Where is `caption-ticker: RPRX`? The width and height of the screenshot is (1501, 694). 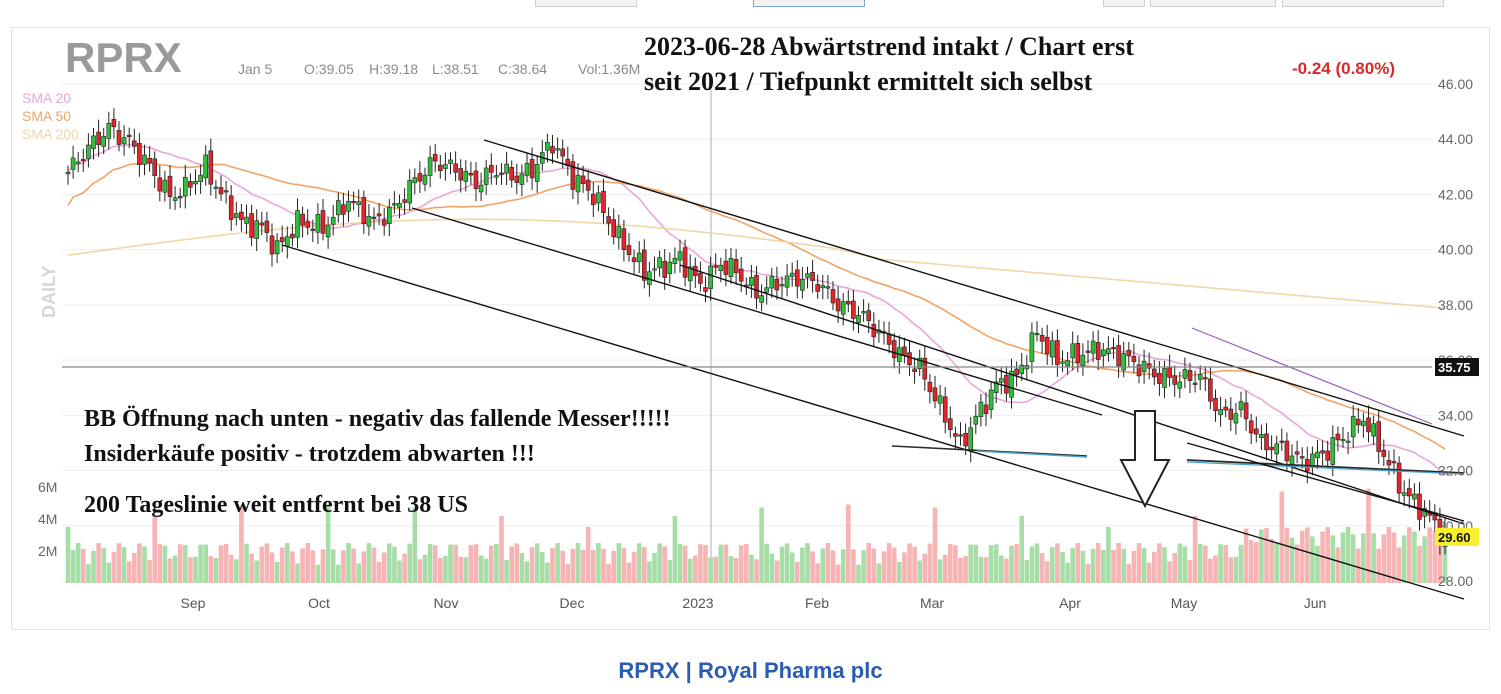
caption-ticker: RPRX is located at coordinates (649, 670).